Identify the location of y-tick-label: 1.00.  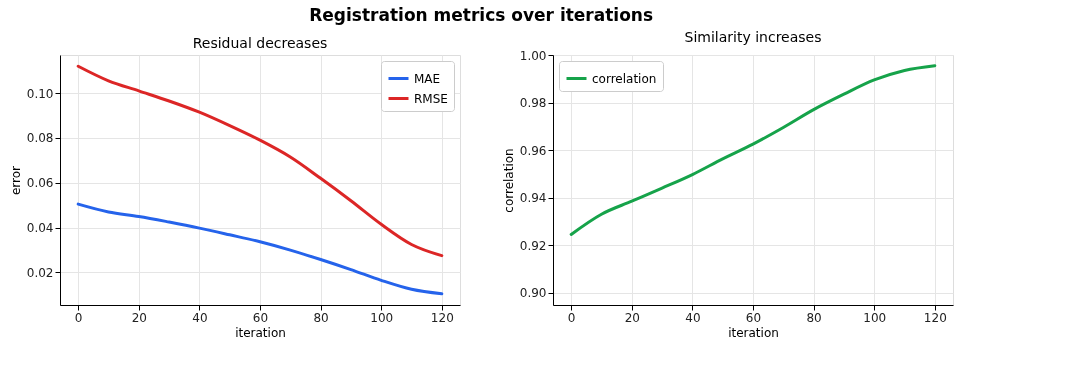
(533, 55).